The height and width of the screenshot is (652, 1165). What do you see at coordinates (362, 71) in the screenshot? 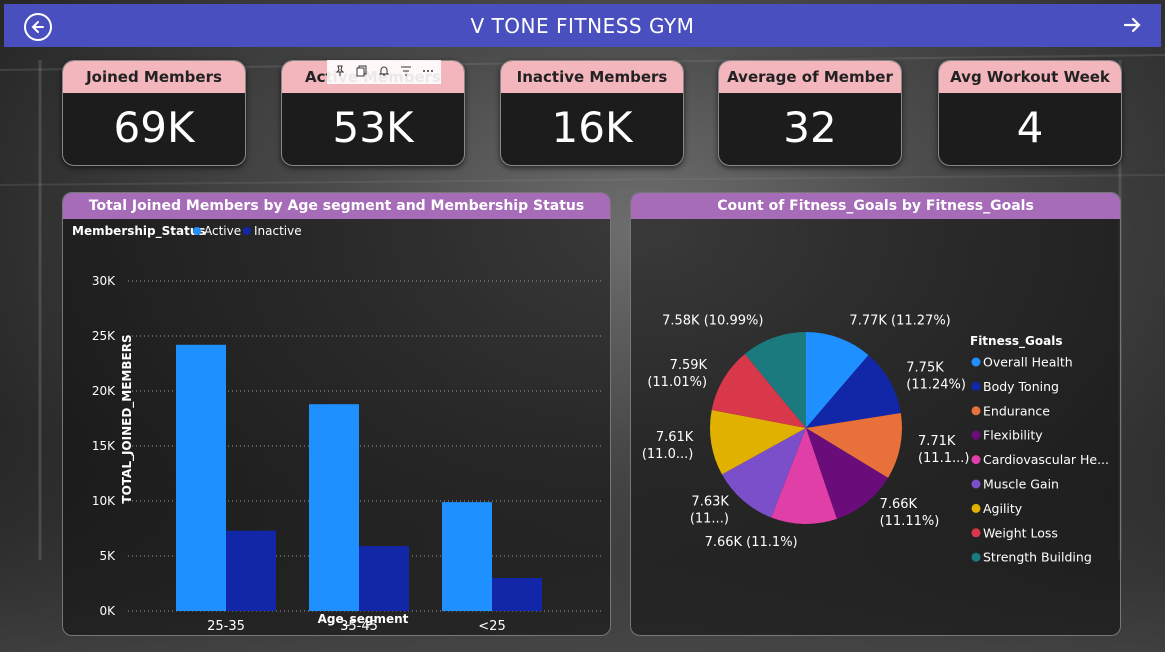
I see `copy-icon` at bounding box center [362, 71].